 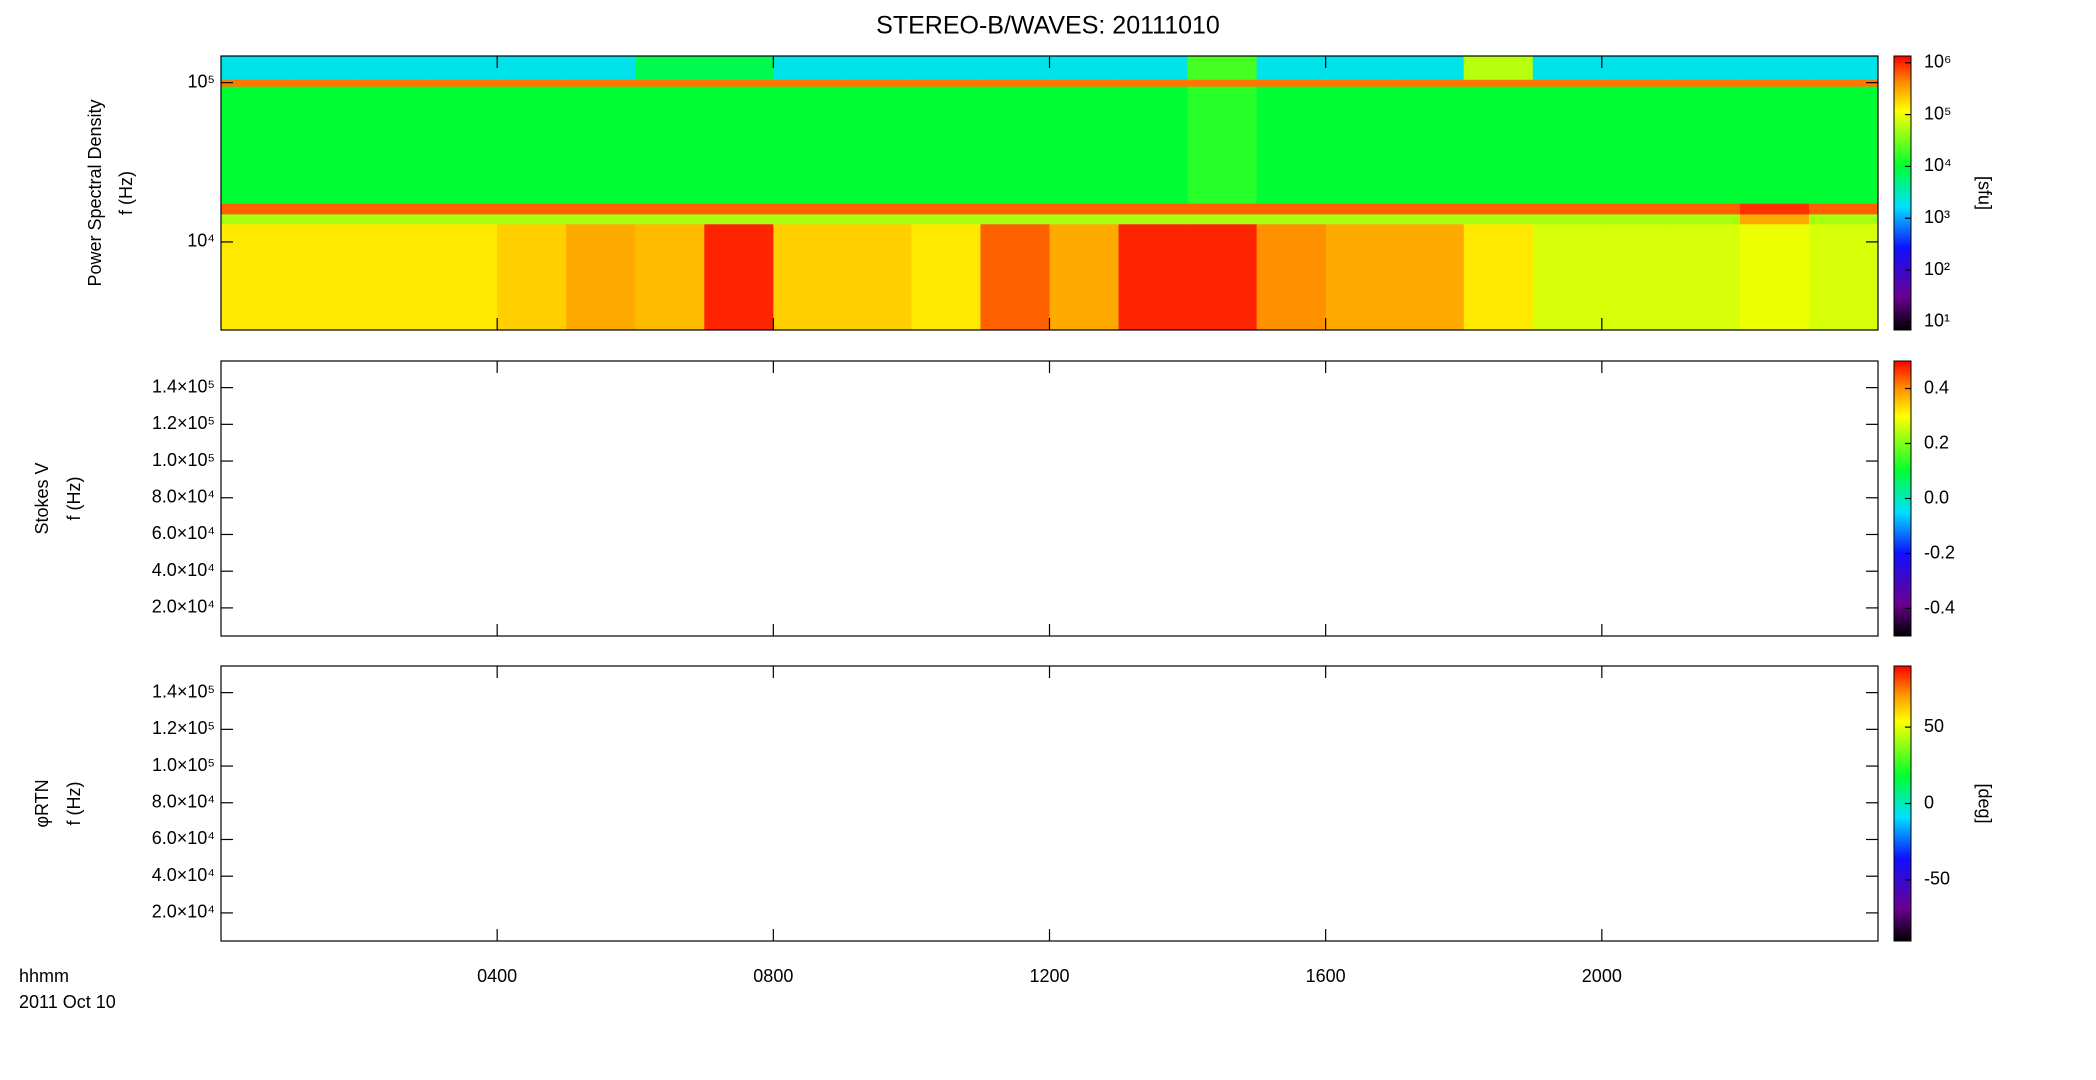 What do you see at coordinates (1936, 387) in the screenshot?
I see `colorbar-tick-label: 0.4` at bounding box center [1936, 387].